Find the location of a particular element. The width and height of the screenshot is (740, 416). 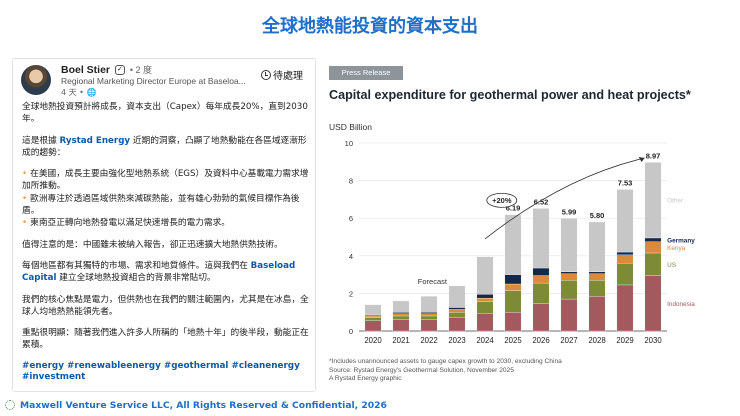

growth-badge is located at coordinates (502, 200).